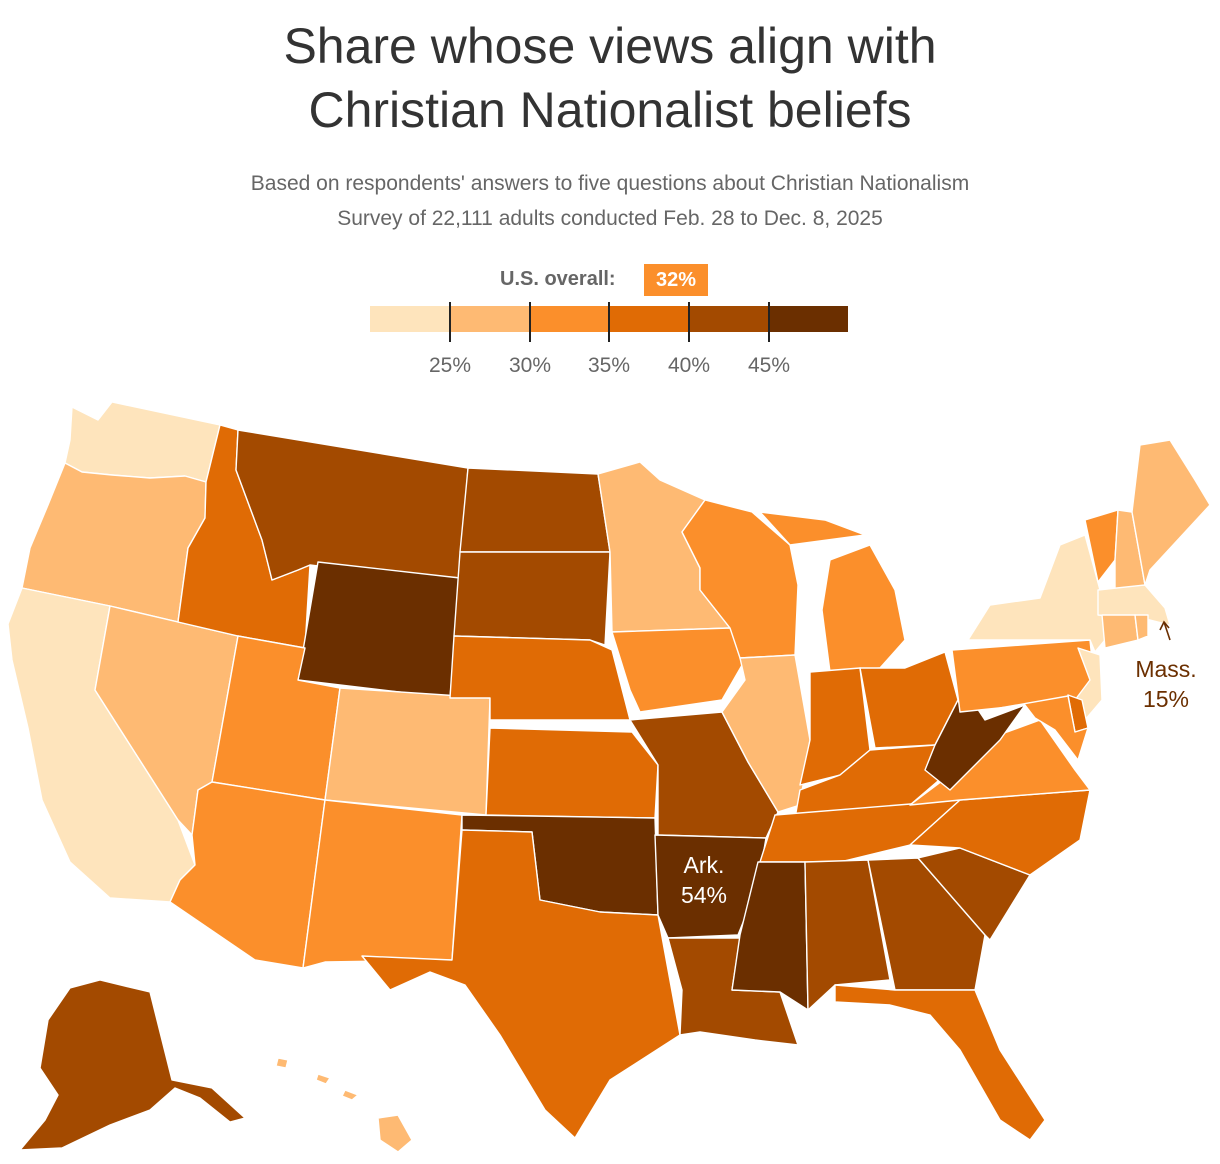 Image resolution: width=1220 pixels, height=1164 pixels. I want to click on state-ri, so click(1141, 627).